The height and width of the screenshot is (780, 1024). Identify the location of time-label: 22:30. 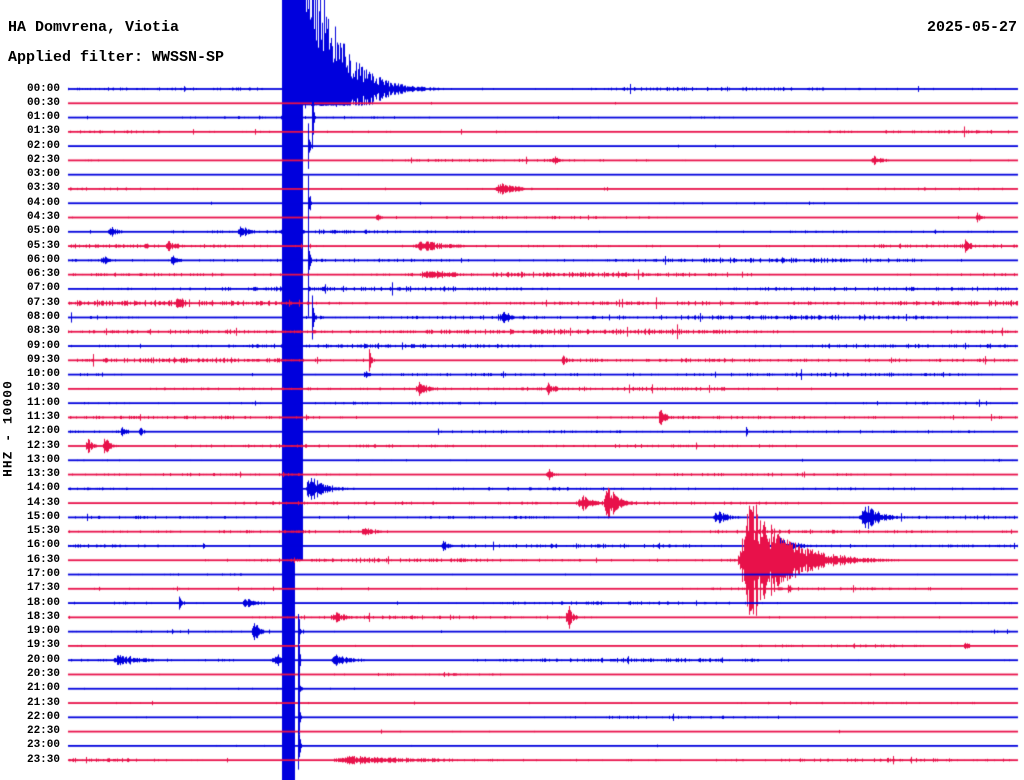
(43, 731).